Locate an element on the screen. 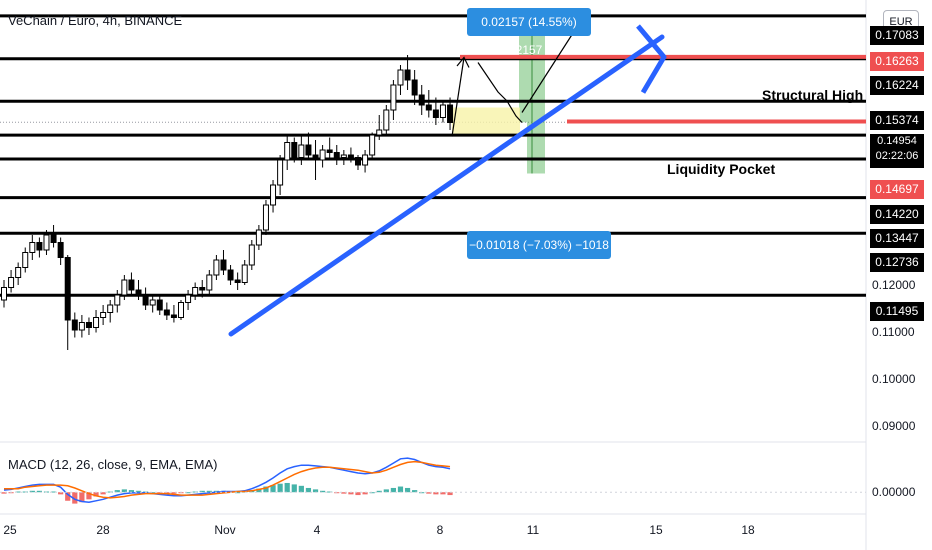  x-axis-label: 11 is located at coordinates (533, 530).